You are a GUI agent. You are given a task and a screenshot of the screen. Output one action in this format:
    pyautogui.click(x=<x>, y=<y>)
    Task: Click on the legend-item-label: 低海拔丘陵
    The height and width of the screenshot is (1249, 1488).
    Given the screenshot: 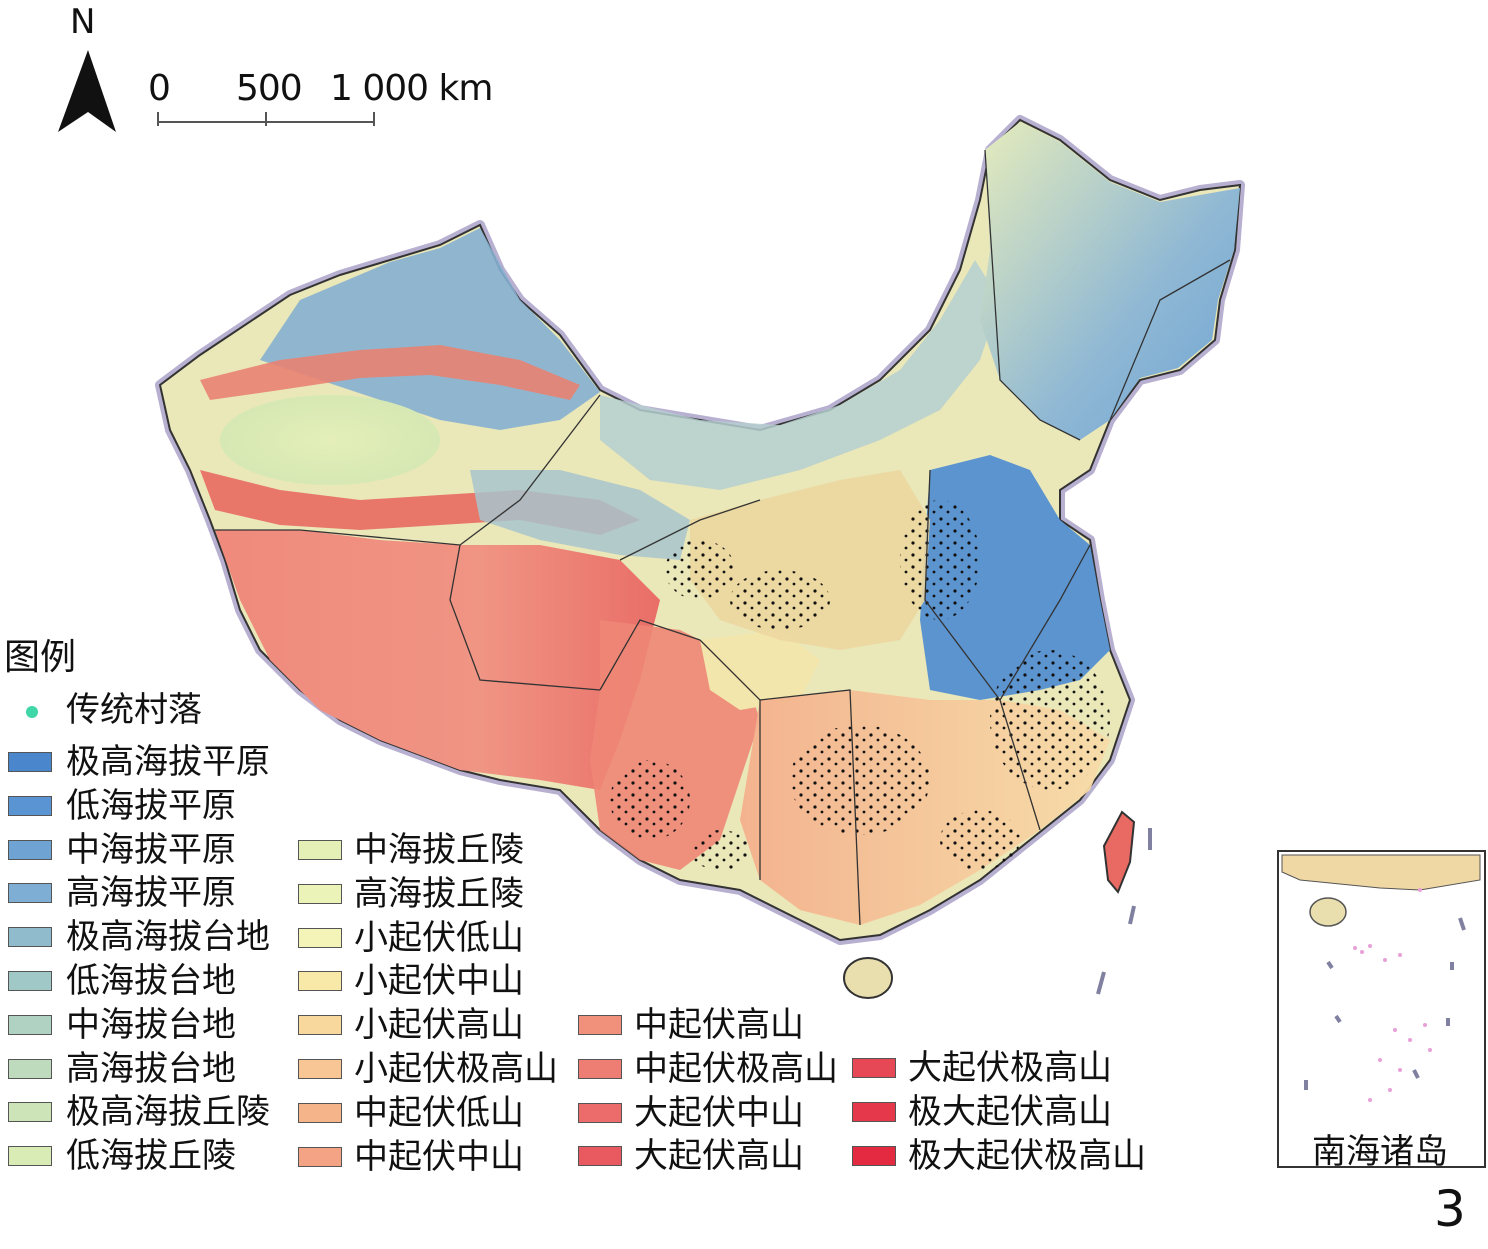 What is the action you would take?
    pyautogui.click(x=151, y=1156)
    